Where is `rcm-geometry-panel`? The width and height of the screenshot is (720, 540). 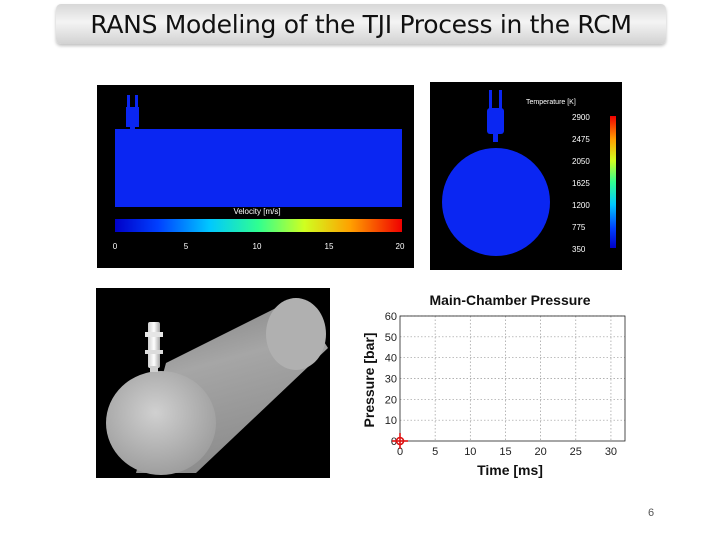
rcm-geometry-panel is located at coordinates (213, 383).